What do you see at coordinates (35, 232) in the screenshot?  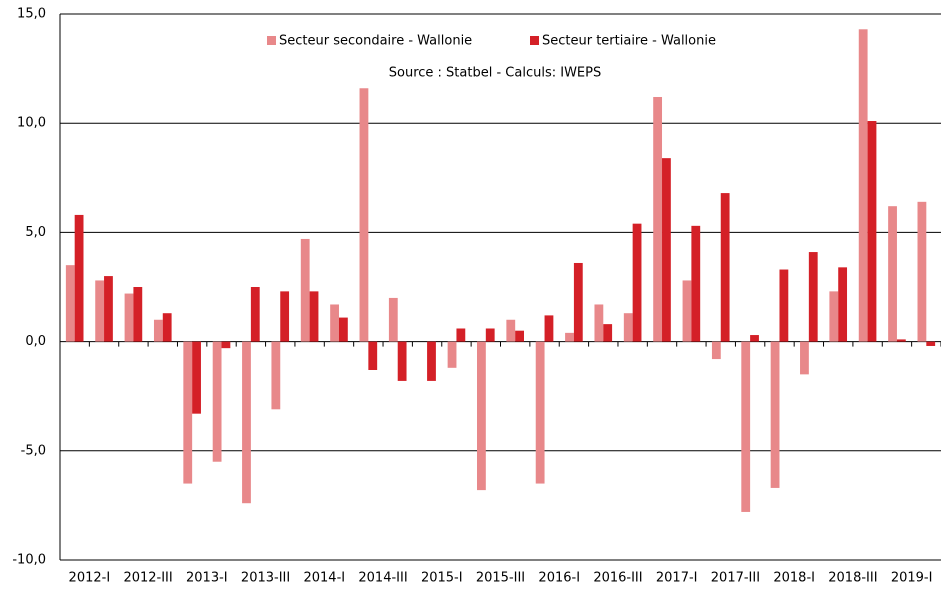 I see `y-tick-label: 5,0` at bounding box center [35, 232].